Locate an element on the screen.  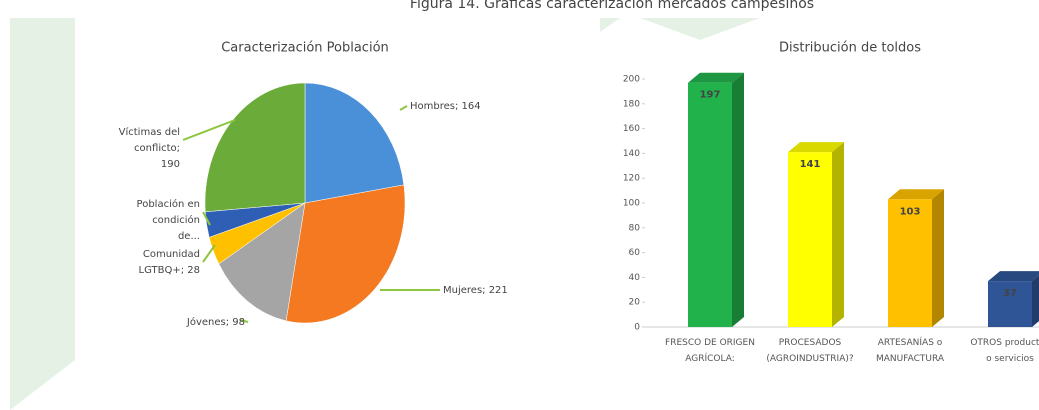
slice-label: Víctimas del conflicto; 190 is located at coordinates (149, 148).